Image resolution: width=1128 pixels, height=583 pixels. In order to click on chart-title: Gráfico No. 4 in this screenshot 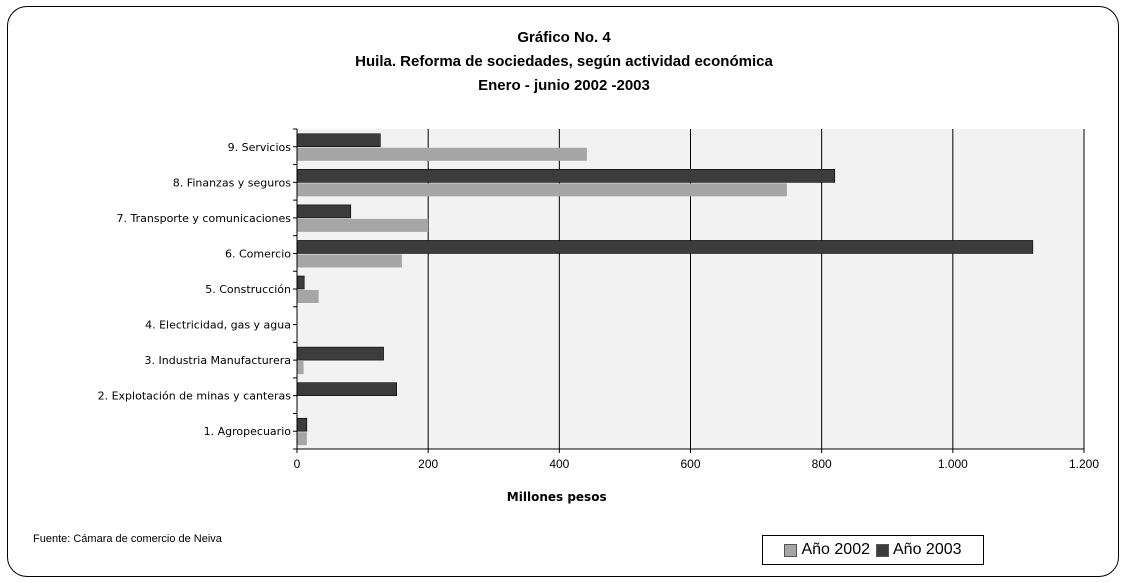, I will do `click(564, 37)`.